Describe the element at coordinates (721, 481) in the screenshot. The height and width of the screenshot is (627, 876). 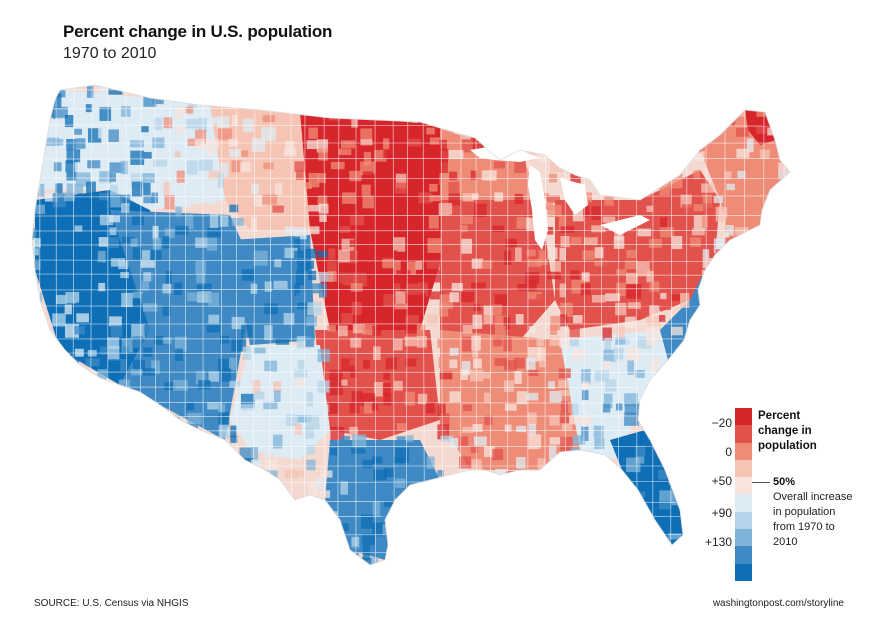
I see `legend-tick-plus50: +50` at that location.